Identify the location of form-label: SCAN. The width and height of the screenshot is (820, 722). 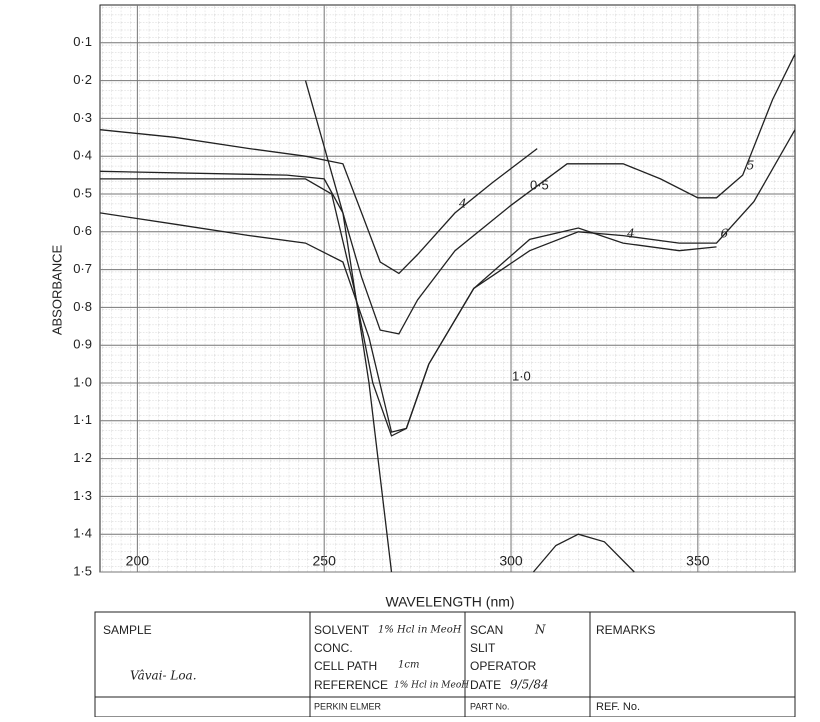
(486, 630).